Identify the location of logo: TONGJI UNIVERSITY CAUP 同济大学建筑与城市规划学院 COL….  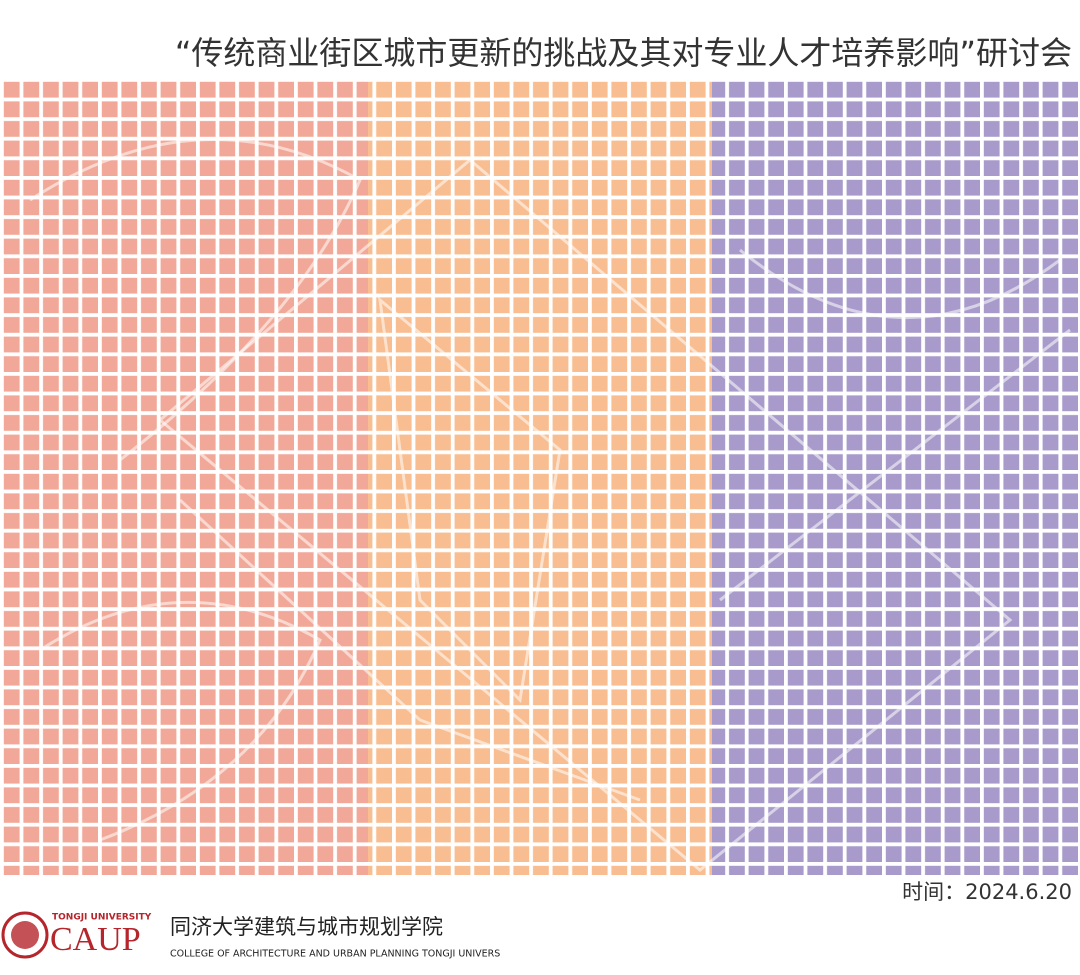
(250, 935).